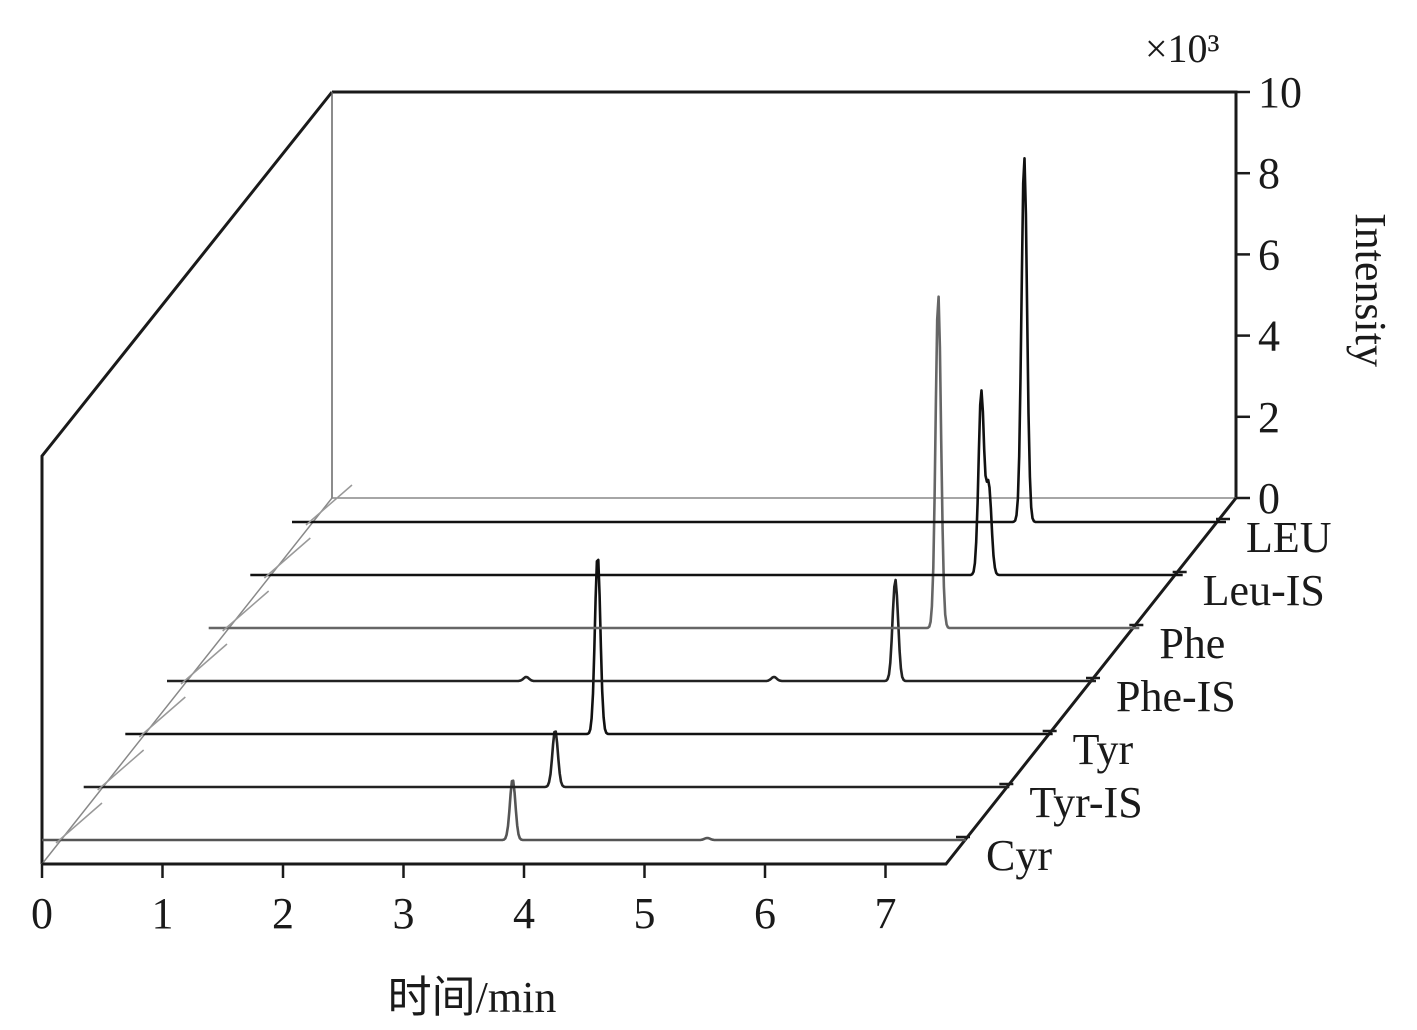  Describe the element at coordinates (1370, 290) in the screenshot. I see `intensity-axis-title: Intensity` at that location.